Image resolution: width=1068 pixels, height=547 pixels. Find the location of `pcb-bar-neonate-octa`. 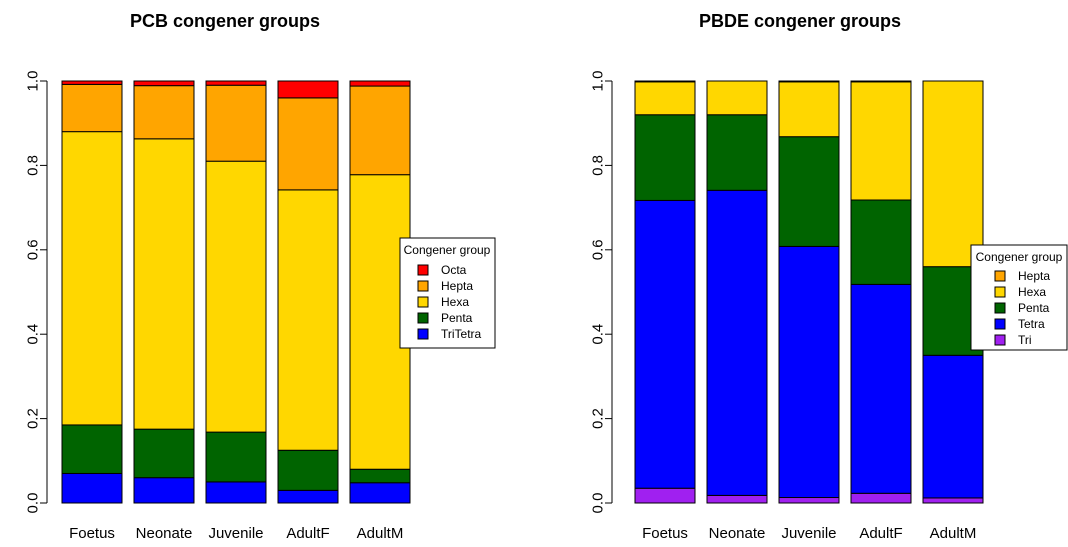

pcb-bar-neonate-octa is located at coordinates (164, 83).